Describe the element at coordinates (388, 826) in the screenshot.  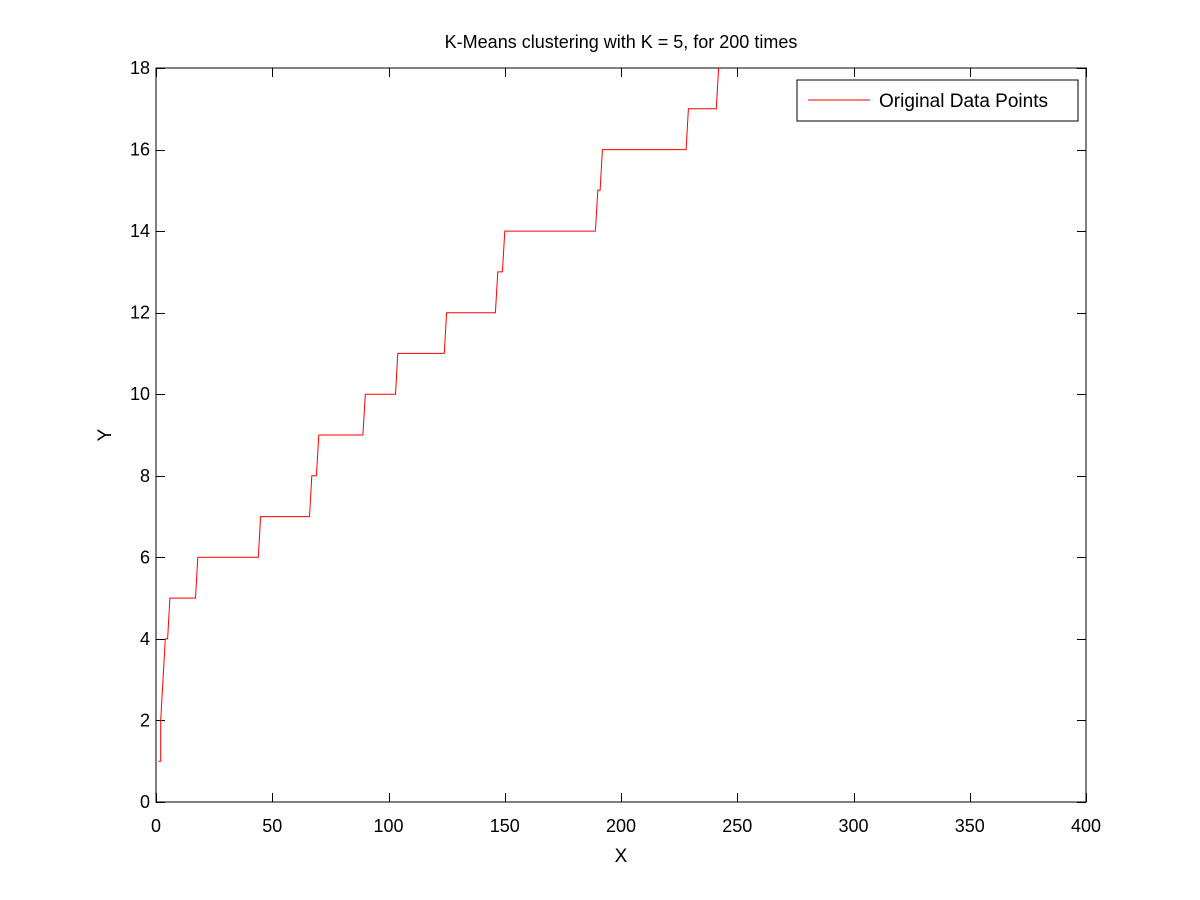
I see `x-tick-label: 100` at that location.